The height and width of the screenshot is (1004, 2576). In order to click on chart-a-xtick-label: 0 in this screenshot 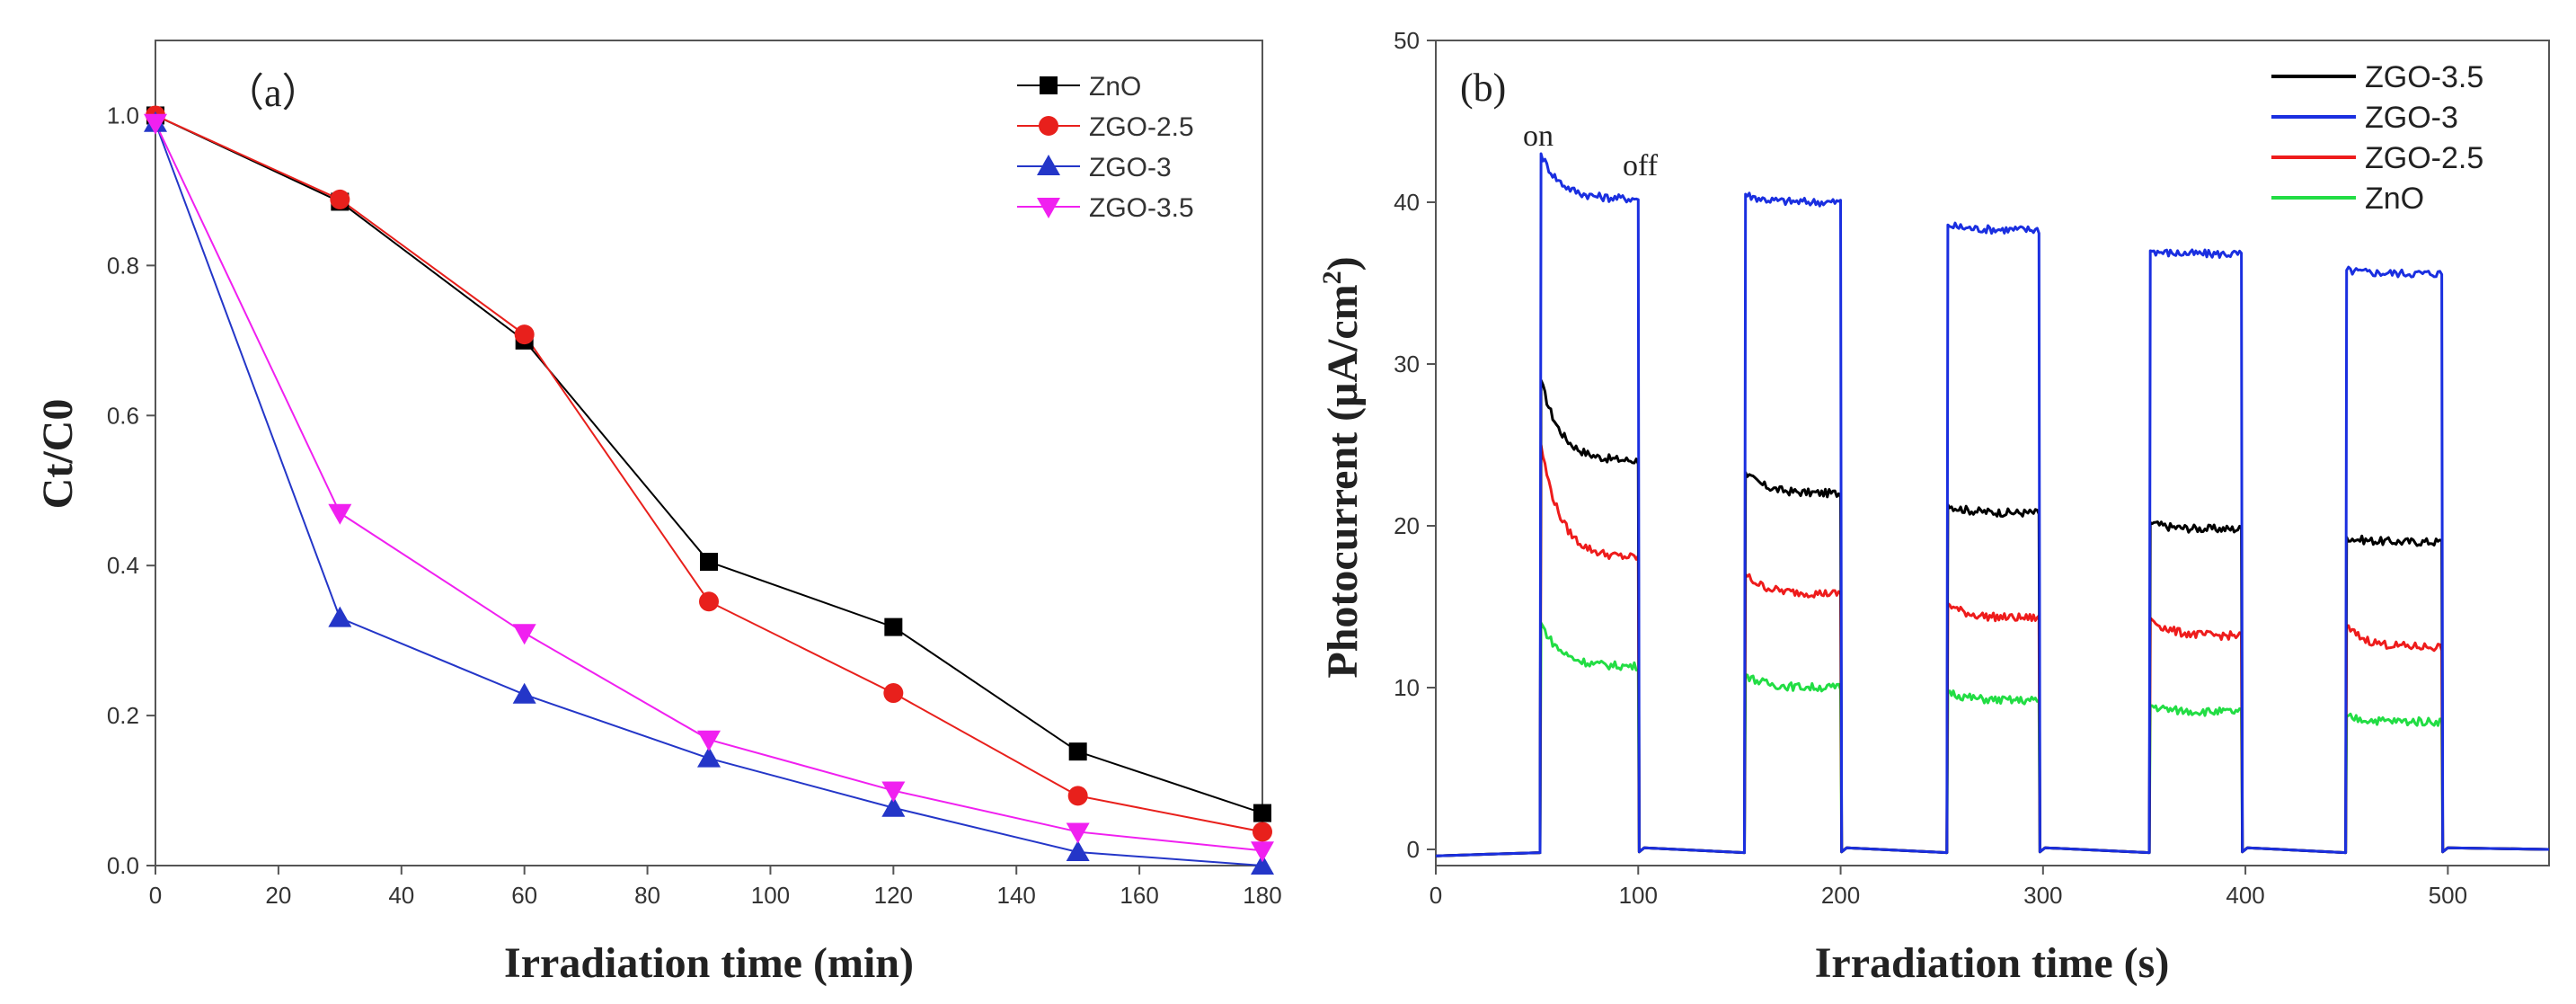, I will do `click(156, 895)`.